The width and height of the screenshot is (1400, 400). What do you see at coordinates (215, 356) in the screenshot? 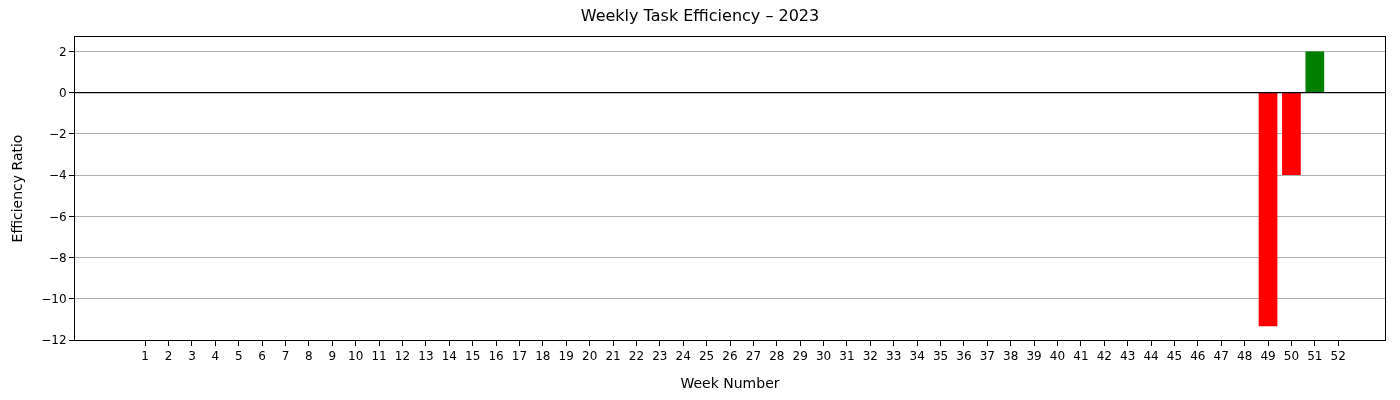
I see `x-tick-label: 4` at bounding box center [215, 356].